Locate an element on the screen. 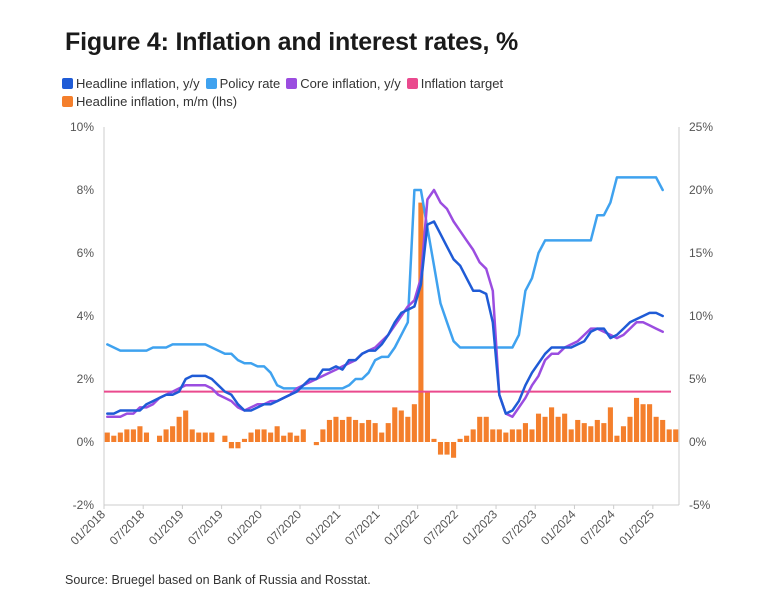  legend-swatch-headline-mm is located at coordinates (67, 101).